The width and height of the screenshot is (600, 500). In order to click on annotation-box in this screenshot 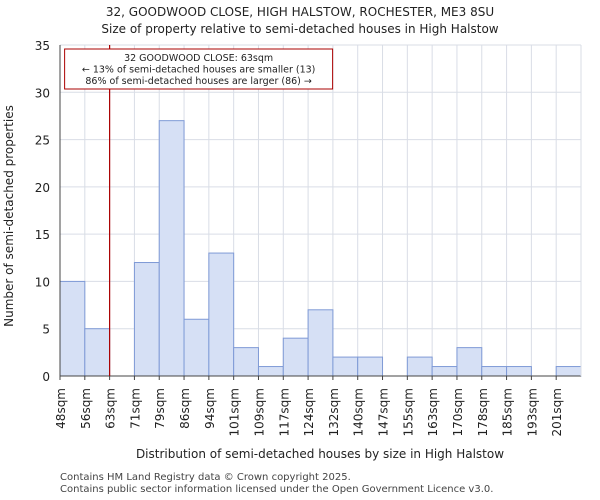, I will do `click(199, 69)`.